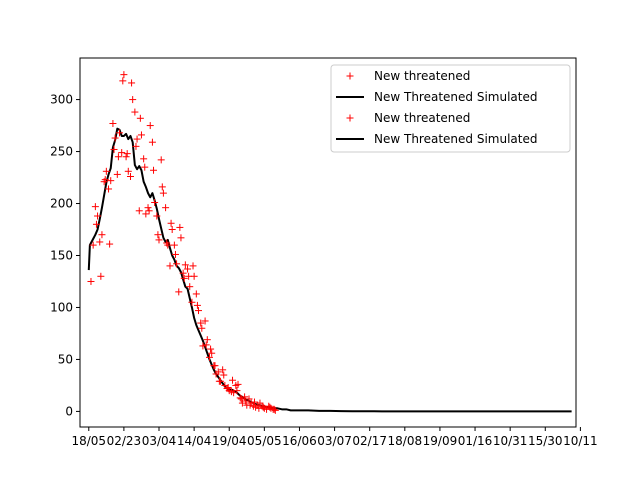 The width and height of the screenshot is (640, 480). I want to click on legend-label: New Threatened Simulated, so click(455, 97).